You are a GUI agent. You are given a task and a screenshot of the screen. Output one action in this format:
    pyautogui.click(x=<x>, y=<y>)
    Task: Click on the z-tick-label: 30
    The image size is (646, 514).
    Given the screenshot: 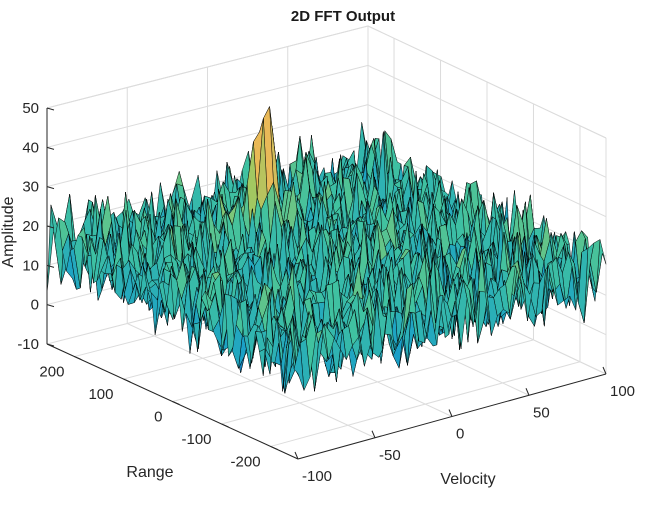 What is the action you would take?
    pyautogui.click(x=30, y=187)
    